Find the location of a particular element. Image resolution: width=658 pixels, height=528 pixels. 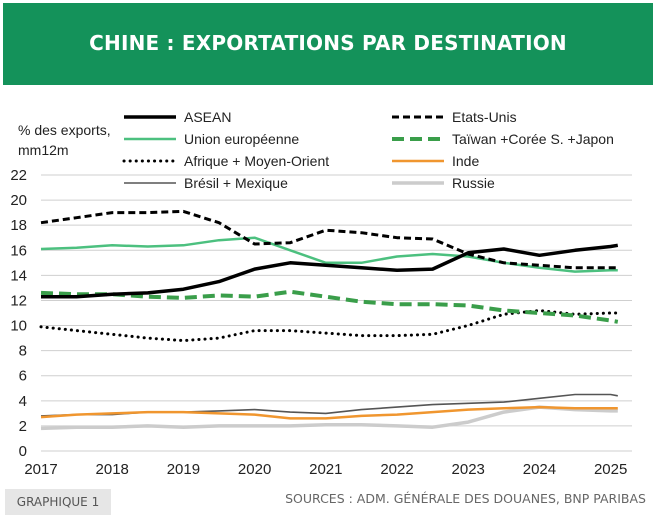

x-tick-2025: 2025 is located at coordinates (610, 469).